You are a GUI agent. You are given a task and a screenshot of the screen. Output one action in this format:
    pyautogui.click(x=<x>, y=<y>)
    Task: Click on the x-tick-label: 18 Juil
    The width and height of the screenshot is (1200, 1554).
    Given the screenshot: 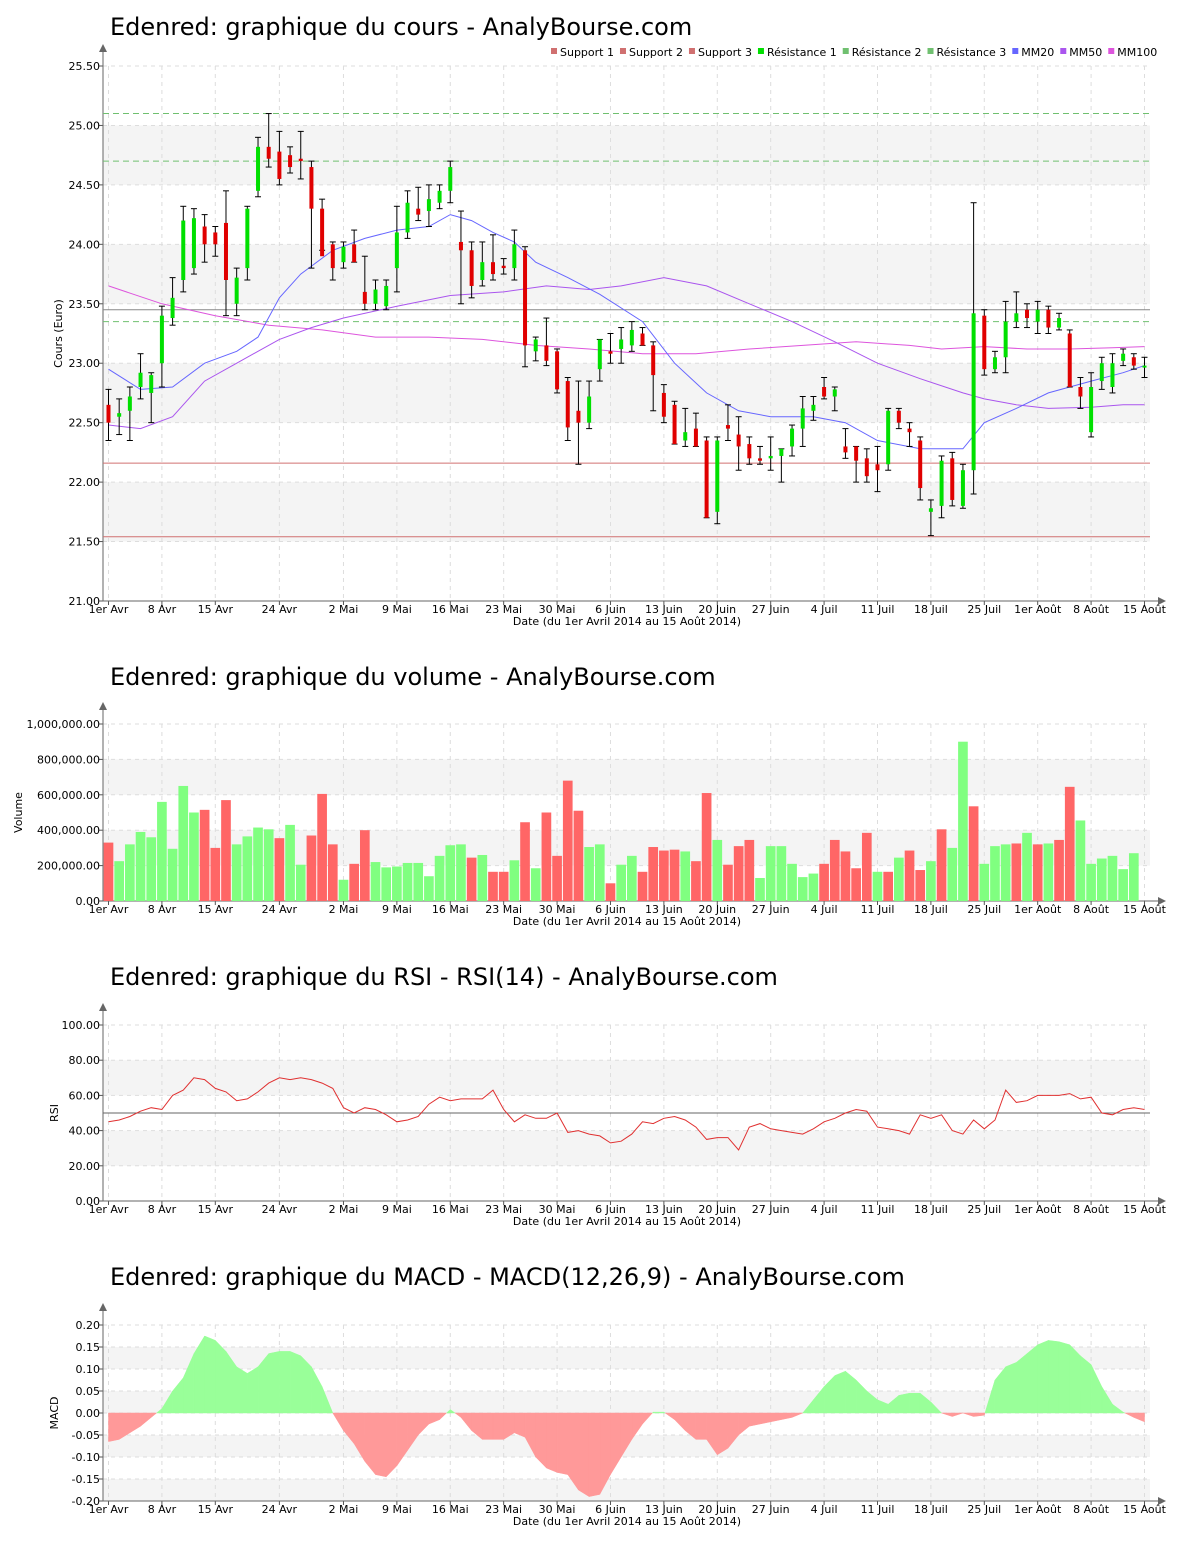 What is the action you would take?
    pyautogui.click(x=931, y=1509)
    